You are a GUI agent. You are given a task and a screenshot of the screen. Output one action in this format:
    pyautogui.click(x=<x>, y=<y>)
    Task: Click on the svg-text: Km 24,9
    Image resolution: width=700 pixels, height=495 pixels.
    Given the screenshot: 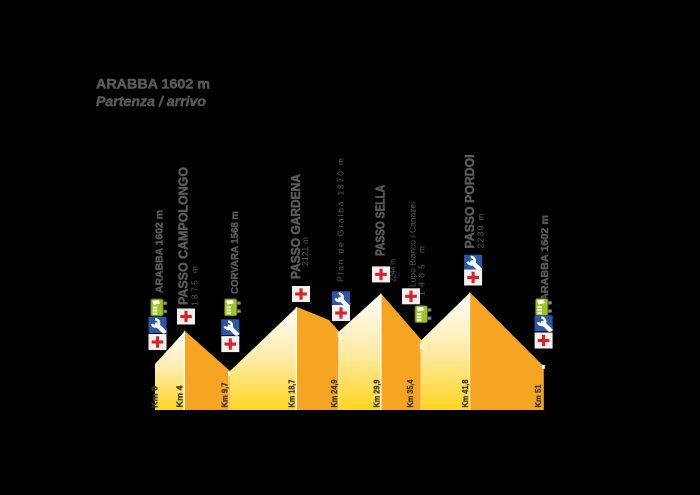 What is the action you would take?
    pyautogui.click(x=334, y=393)
    